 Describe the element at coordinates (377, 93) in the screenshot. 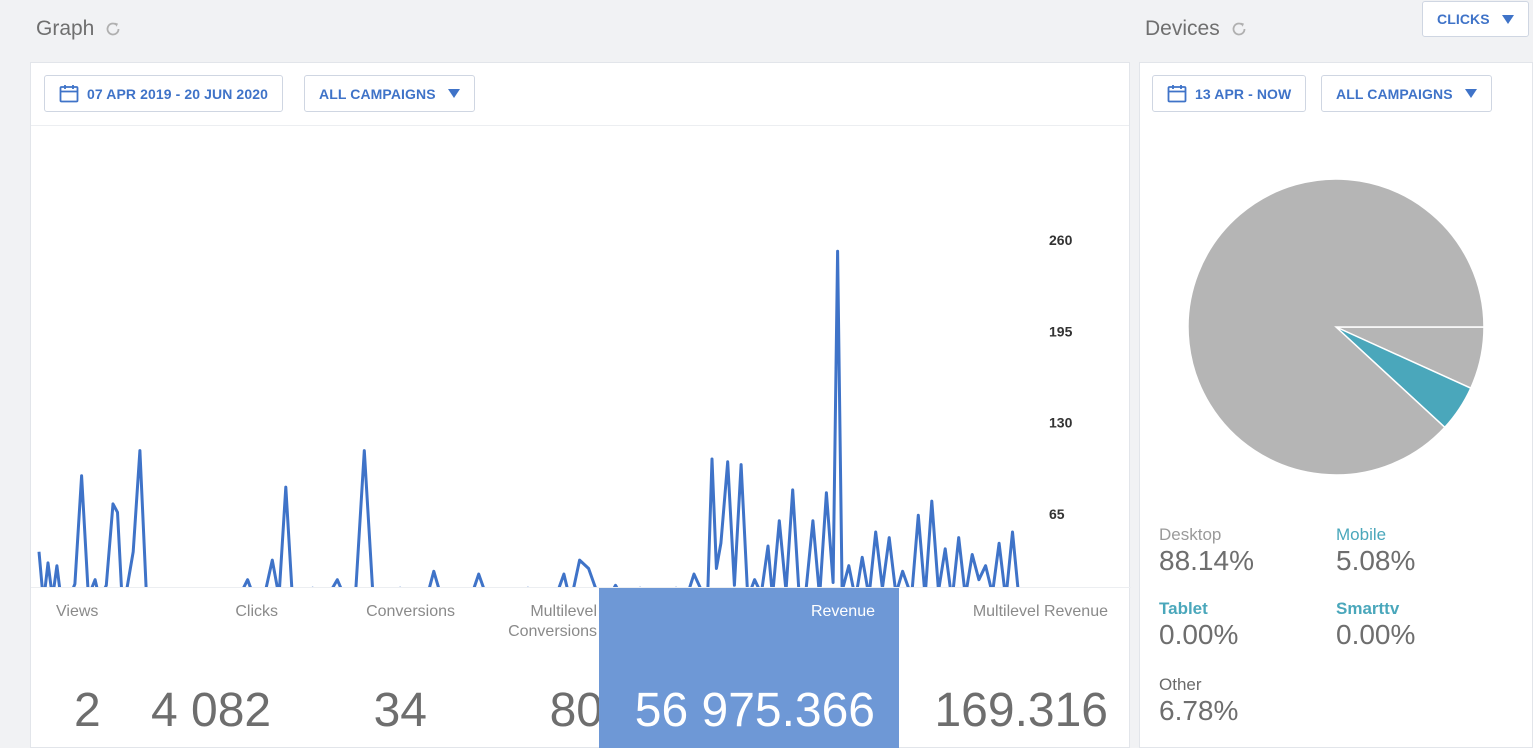

I see `graph-campaigns-label: ALL CAMPAIGNS` at that location.